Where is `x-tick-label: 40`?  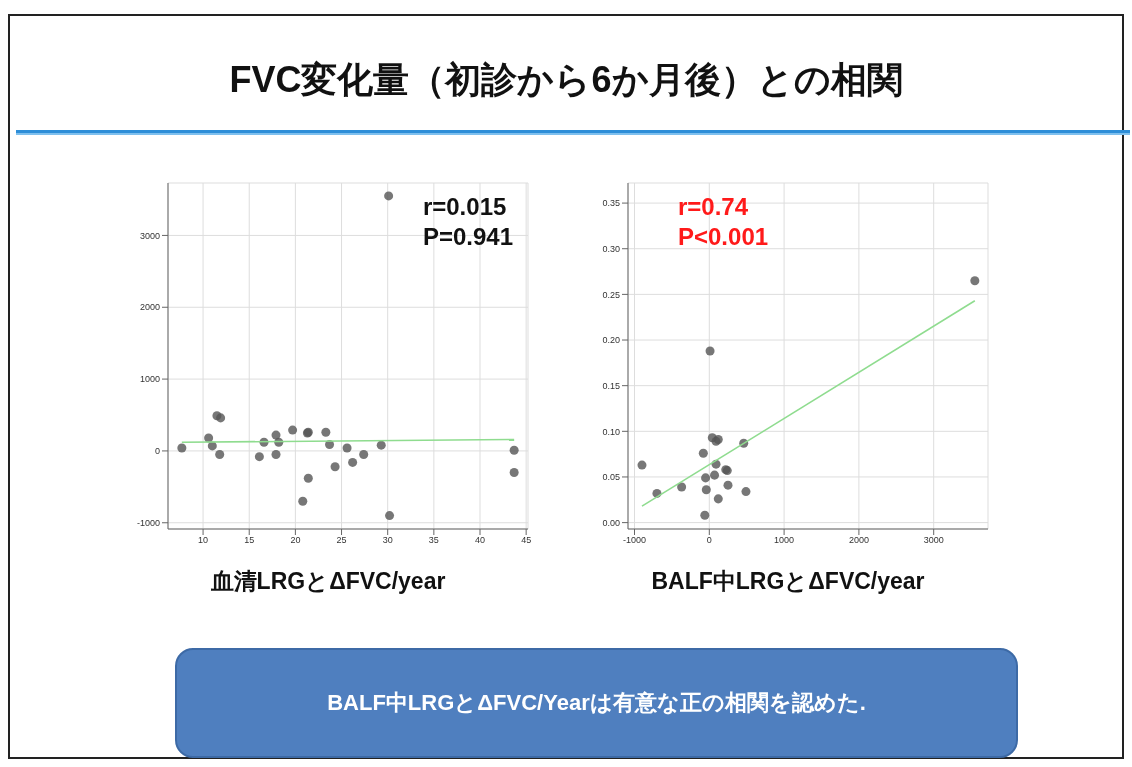 x-tick-label: 40 is located at coordinates (480, 540).